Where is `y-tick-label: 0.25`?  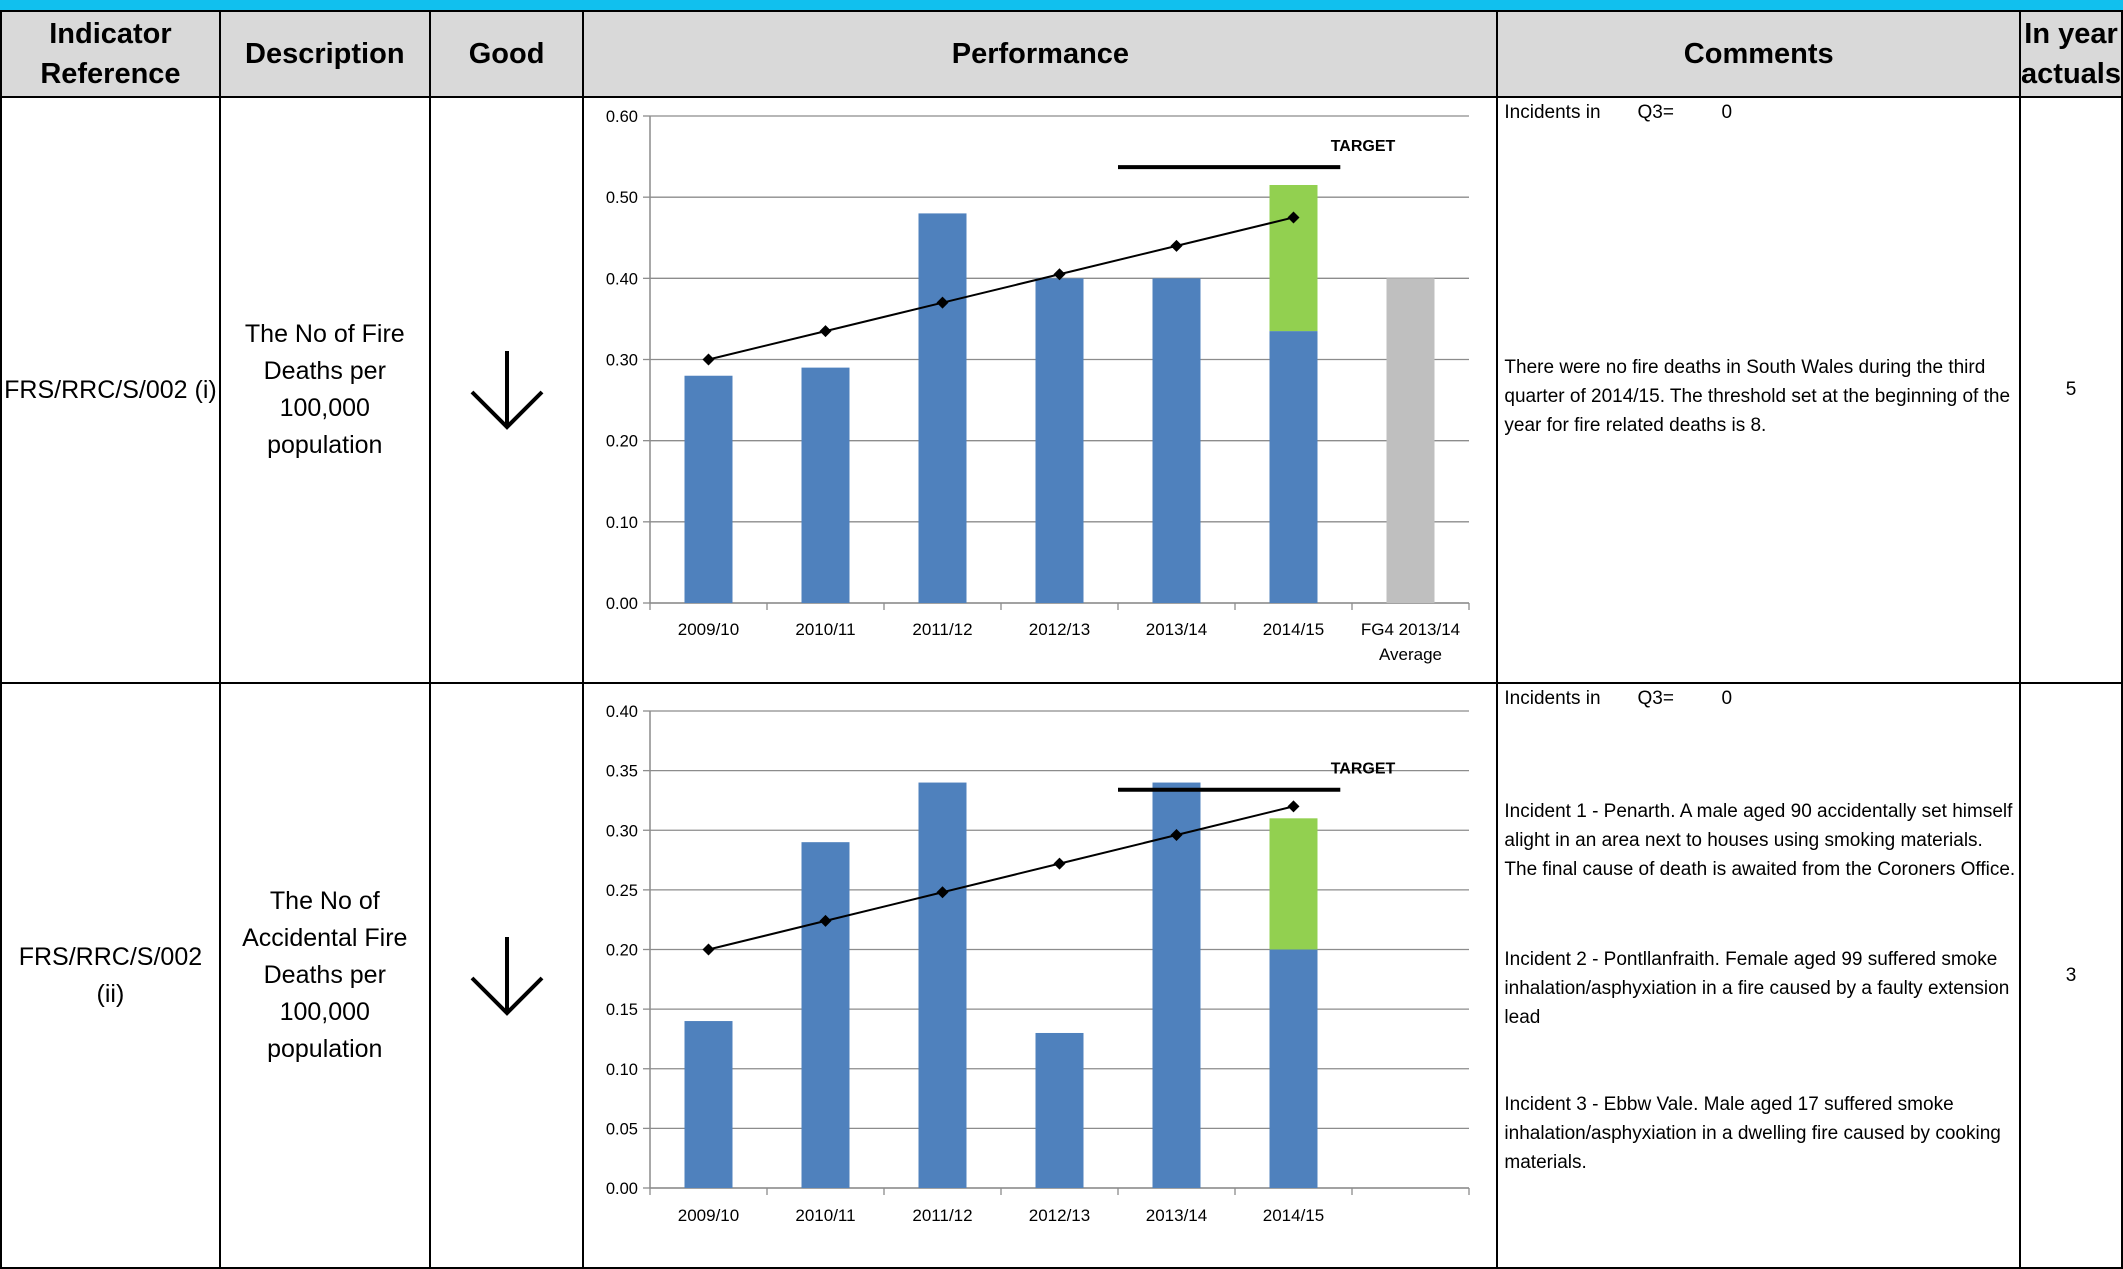 y-tick-label: 0.25 is located at coordinates (622, 891).